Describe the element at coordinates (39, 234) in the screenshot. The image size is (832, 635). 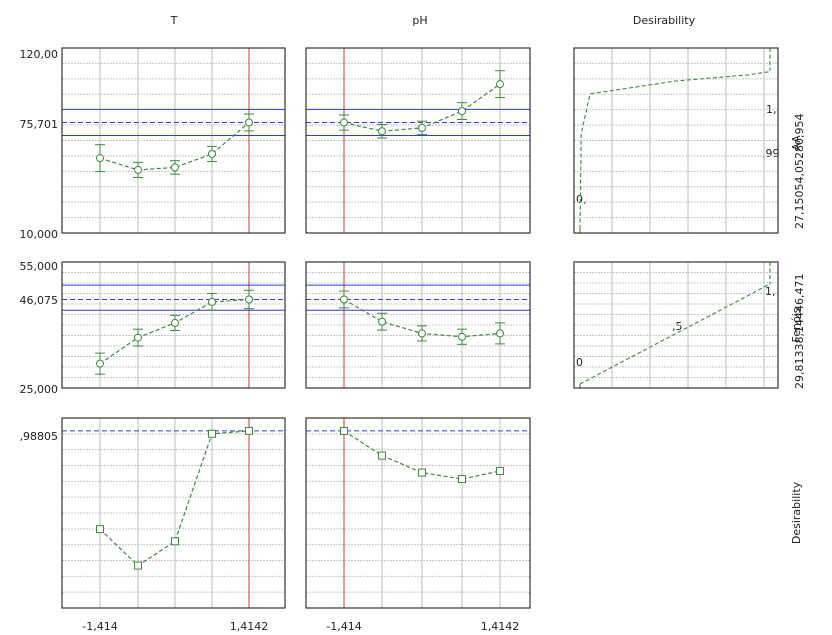
I see `ytick-aa-bot: 10,000` at that location.